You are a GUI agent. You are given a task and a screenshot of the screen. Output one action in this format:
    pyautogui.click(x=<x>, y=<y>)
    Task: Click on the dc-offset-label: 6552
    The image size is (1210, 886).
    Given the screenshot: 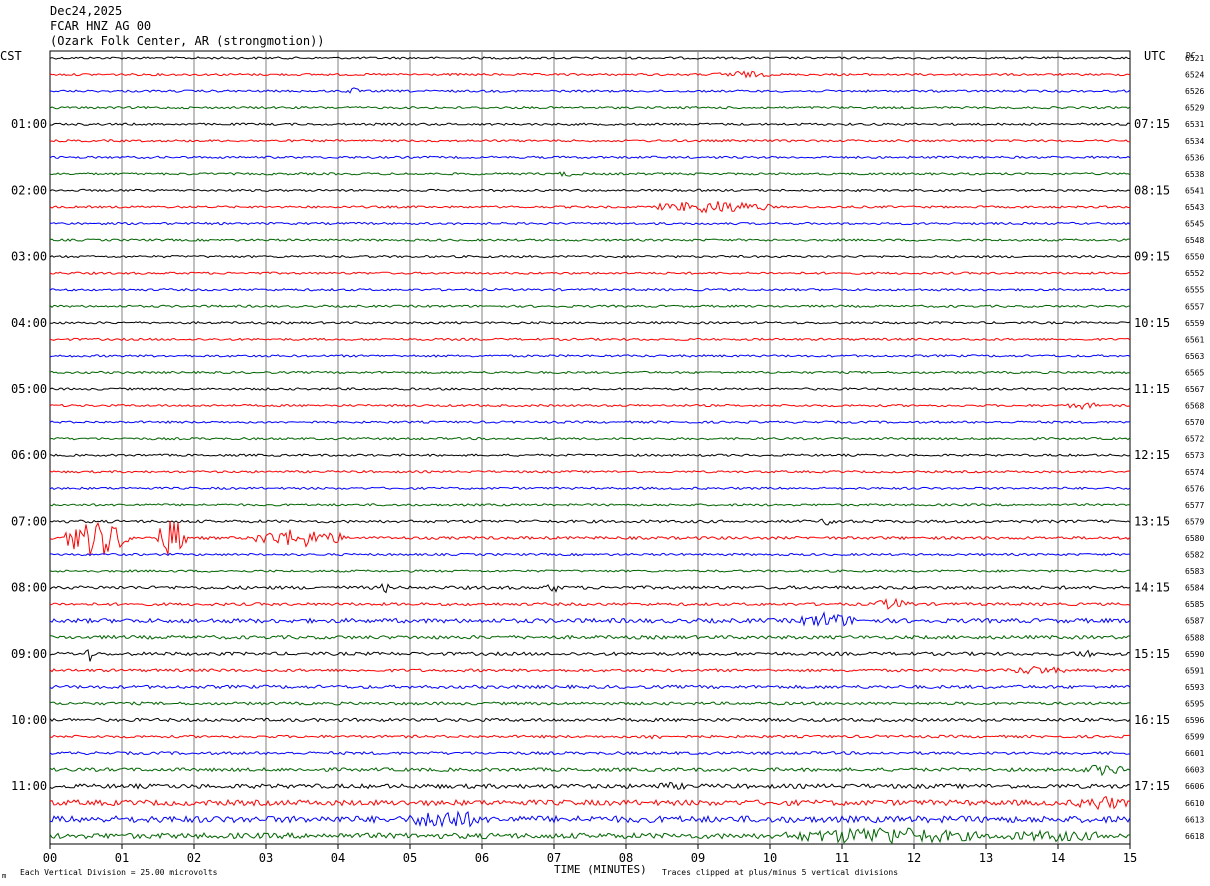 What is the action you would take?
    pyautogui.click(x=1194, y=273)
    